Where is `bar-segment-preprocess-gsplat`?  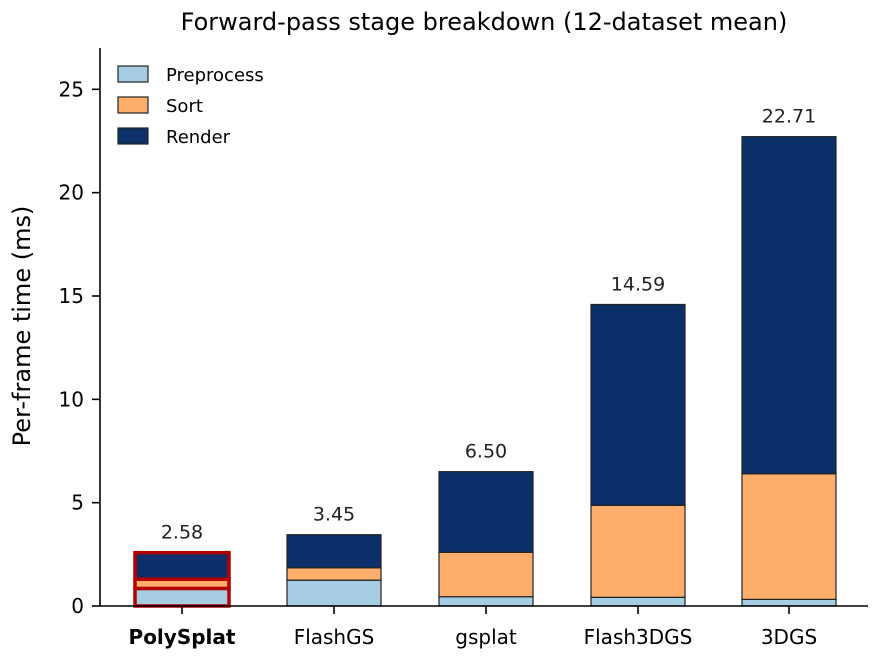
bar-segment-preprocess-gsplat is located at coordinates (486, 601).